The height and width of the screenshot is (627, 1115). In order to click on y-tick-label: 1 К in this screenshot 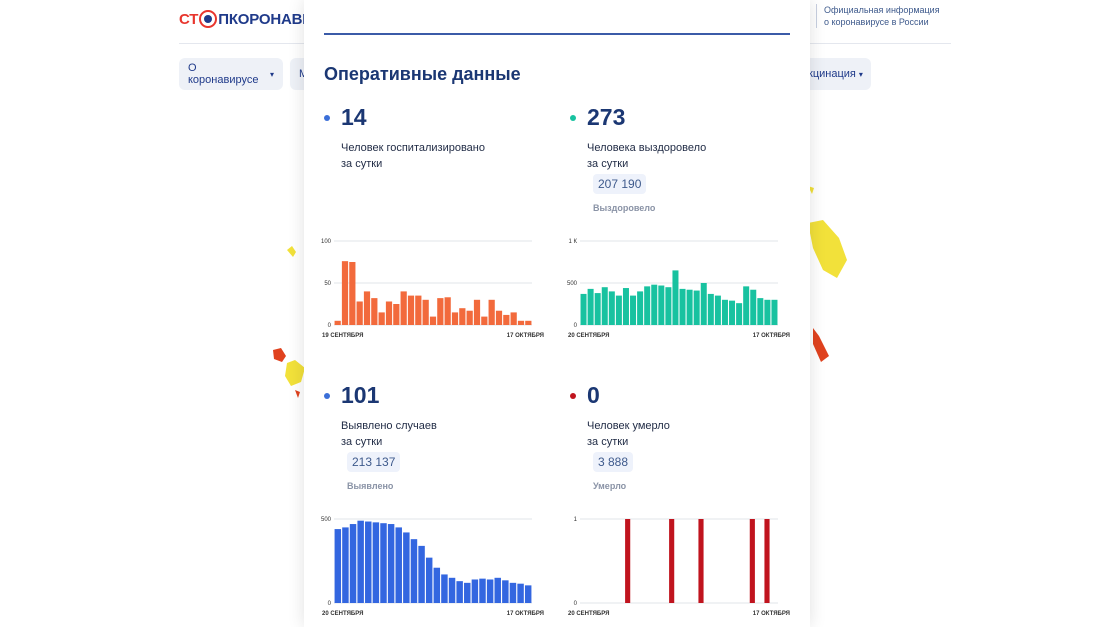, I will do `click(573, 242)`.